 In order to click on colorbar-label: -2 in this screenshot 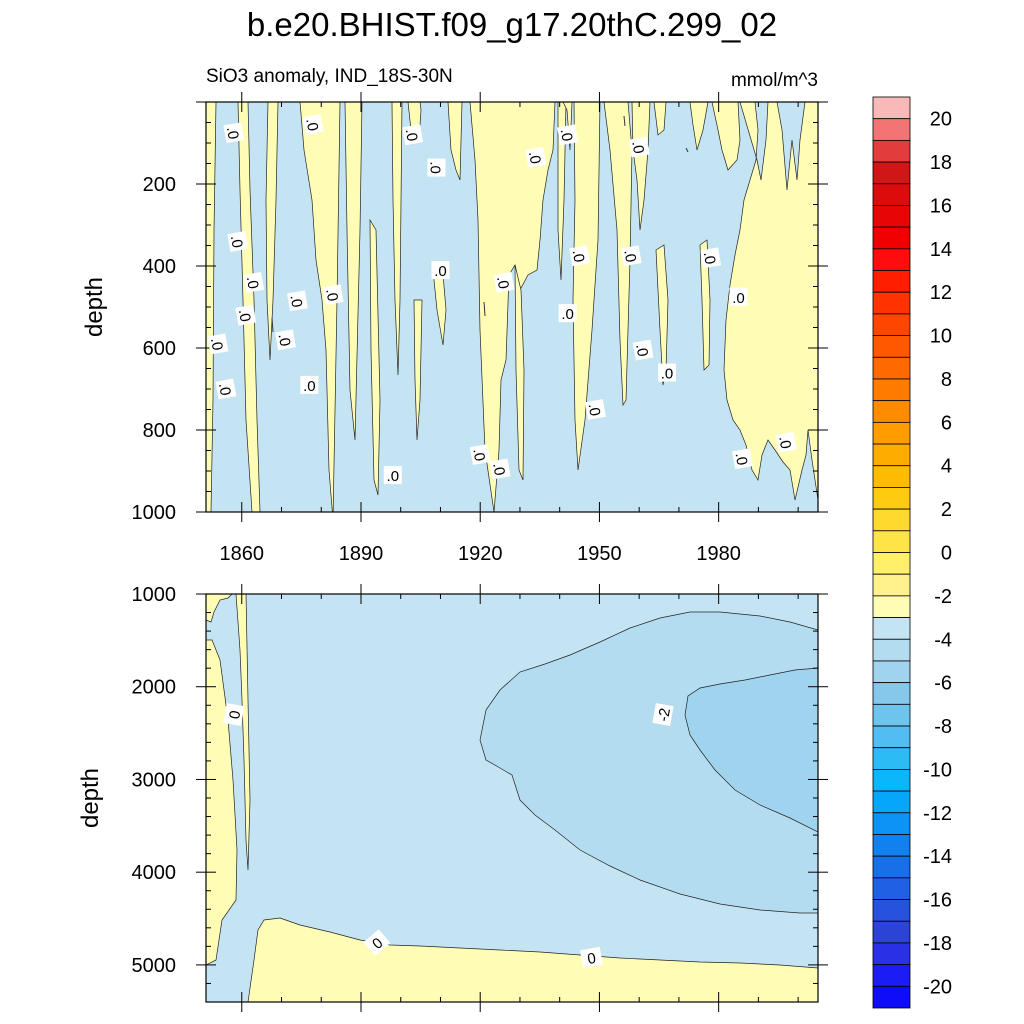, I will do `click(943, 597)`.